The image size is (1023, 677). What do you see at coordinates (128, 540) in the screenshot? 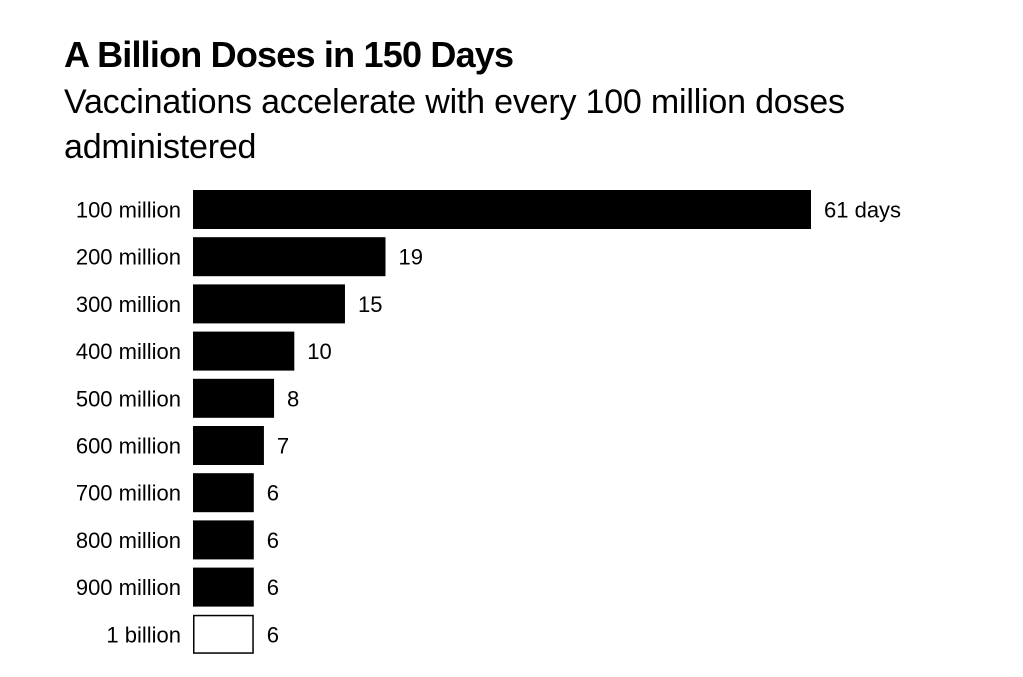
I see `category-label: 800 million` at bounding box center [128, 540].